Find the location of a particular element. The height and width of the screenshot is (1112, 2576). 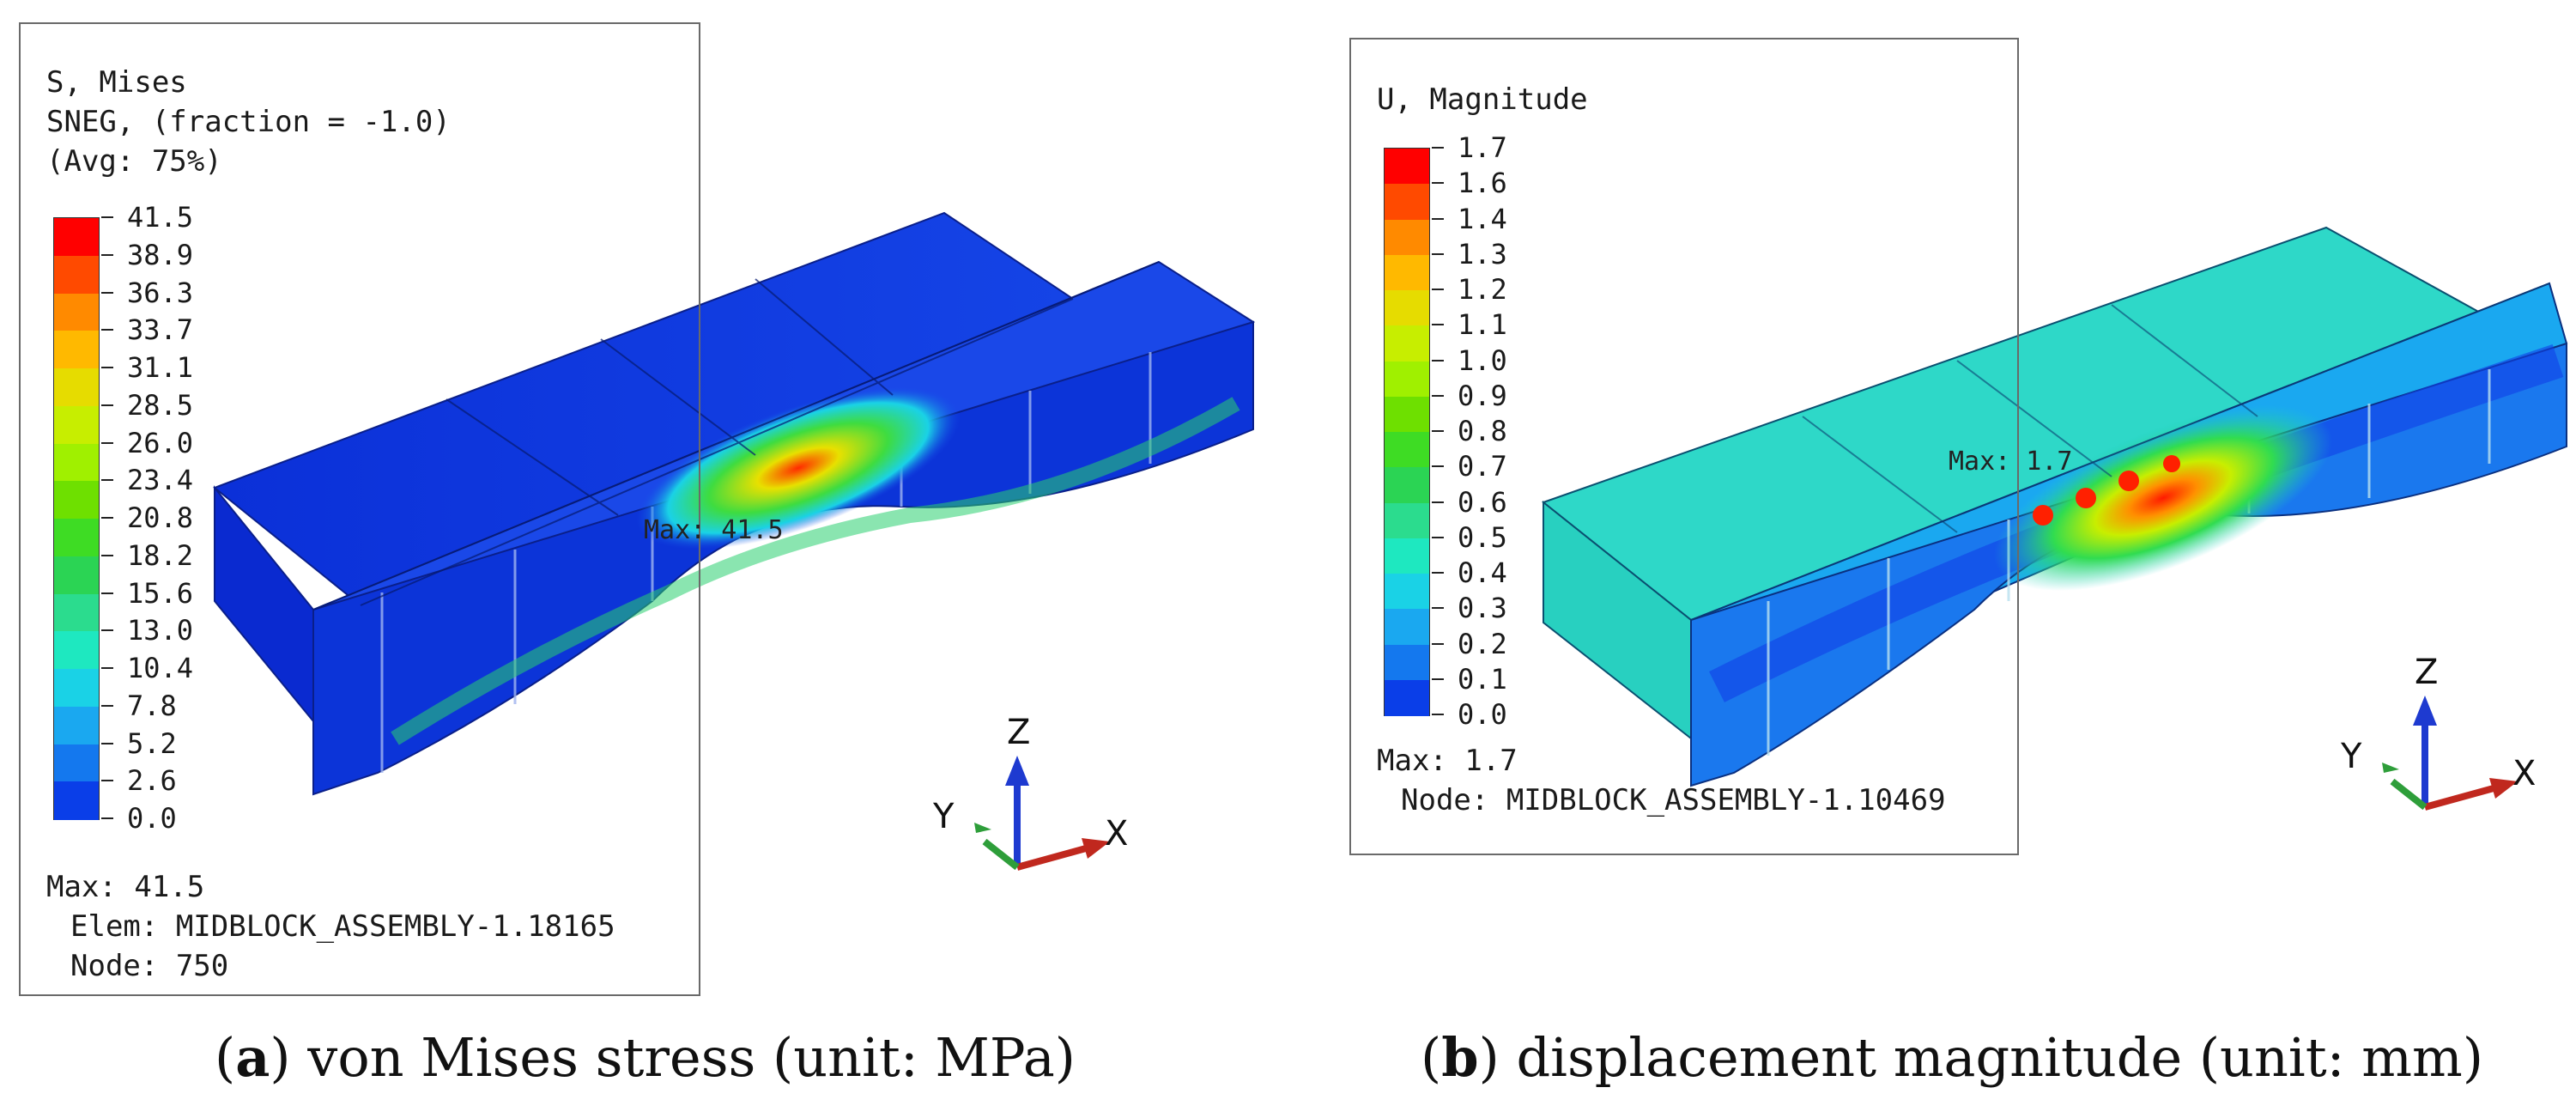

colorbar-tick-label: 33.7 is located at coordinates (147, 330).